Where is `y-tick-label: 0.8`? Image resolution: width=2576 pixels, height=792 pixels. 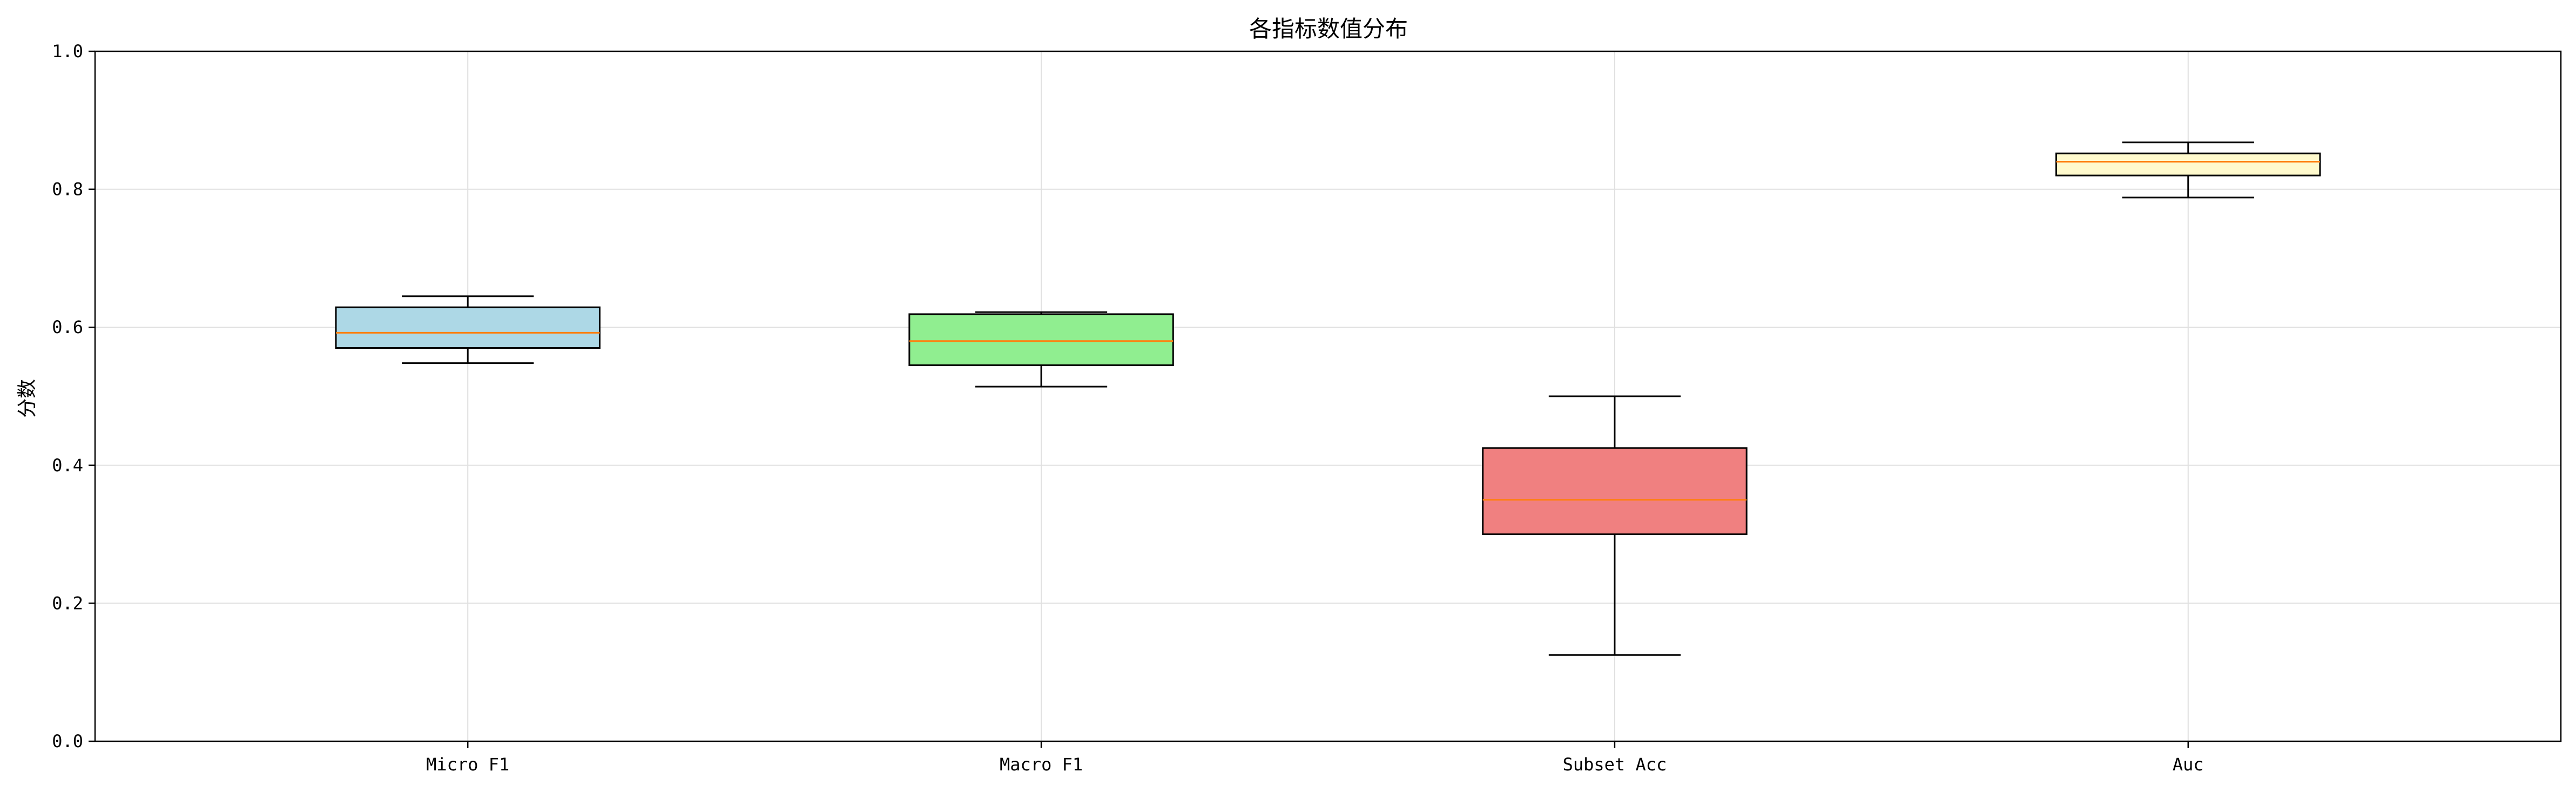
y-tick-label: 0.8 is located at coordinates (67, 189).